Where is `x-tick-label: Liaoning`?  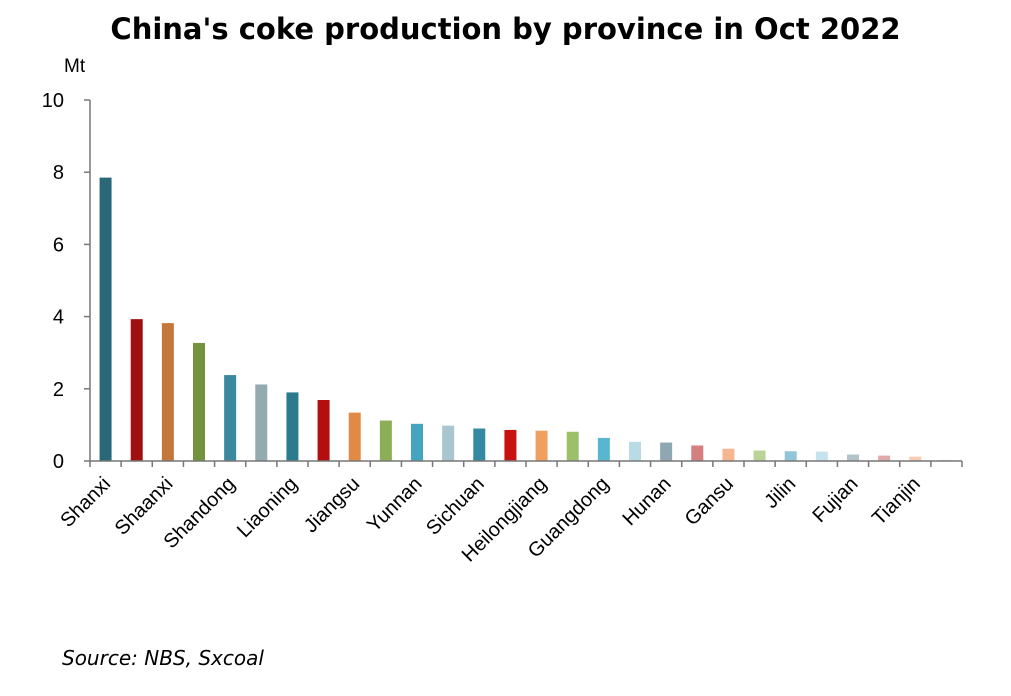 x-tick-label: Liaoning is located at coordinates (267, 507).